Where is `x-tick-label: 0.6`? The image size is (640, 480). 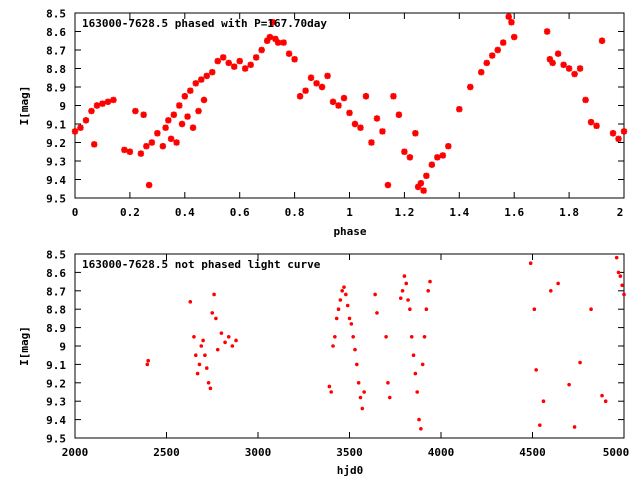 x-tick-label: 0.6 is located at coordinates (240, 212).